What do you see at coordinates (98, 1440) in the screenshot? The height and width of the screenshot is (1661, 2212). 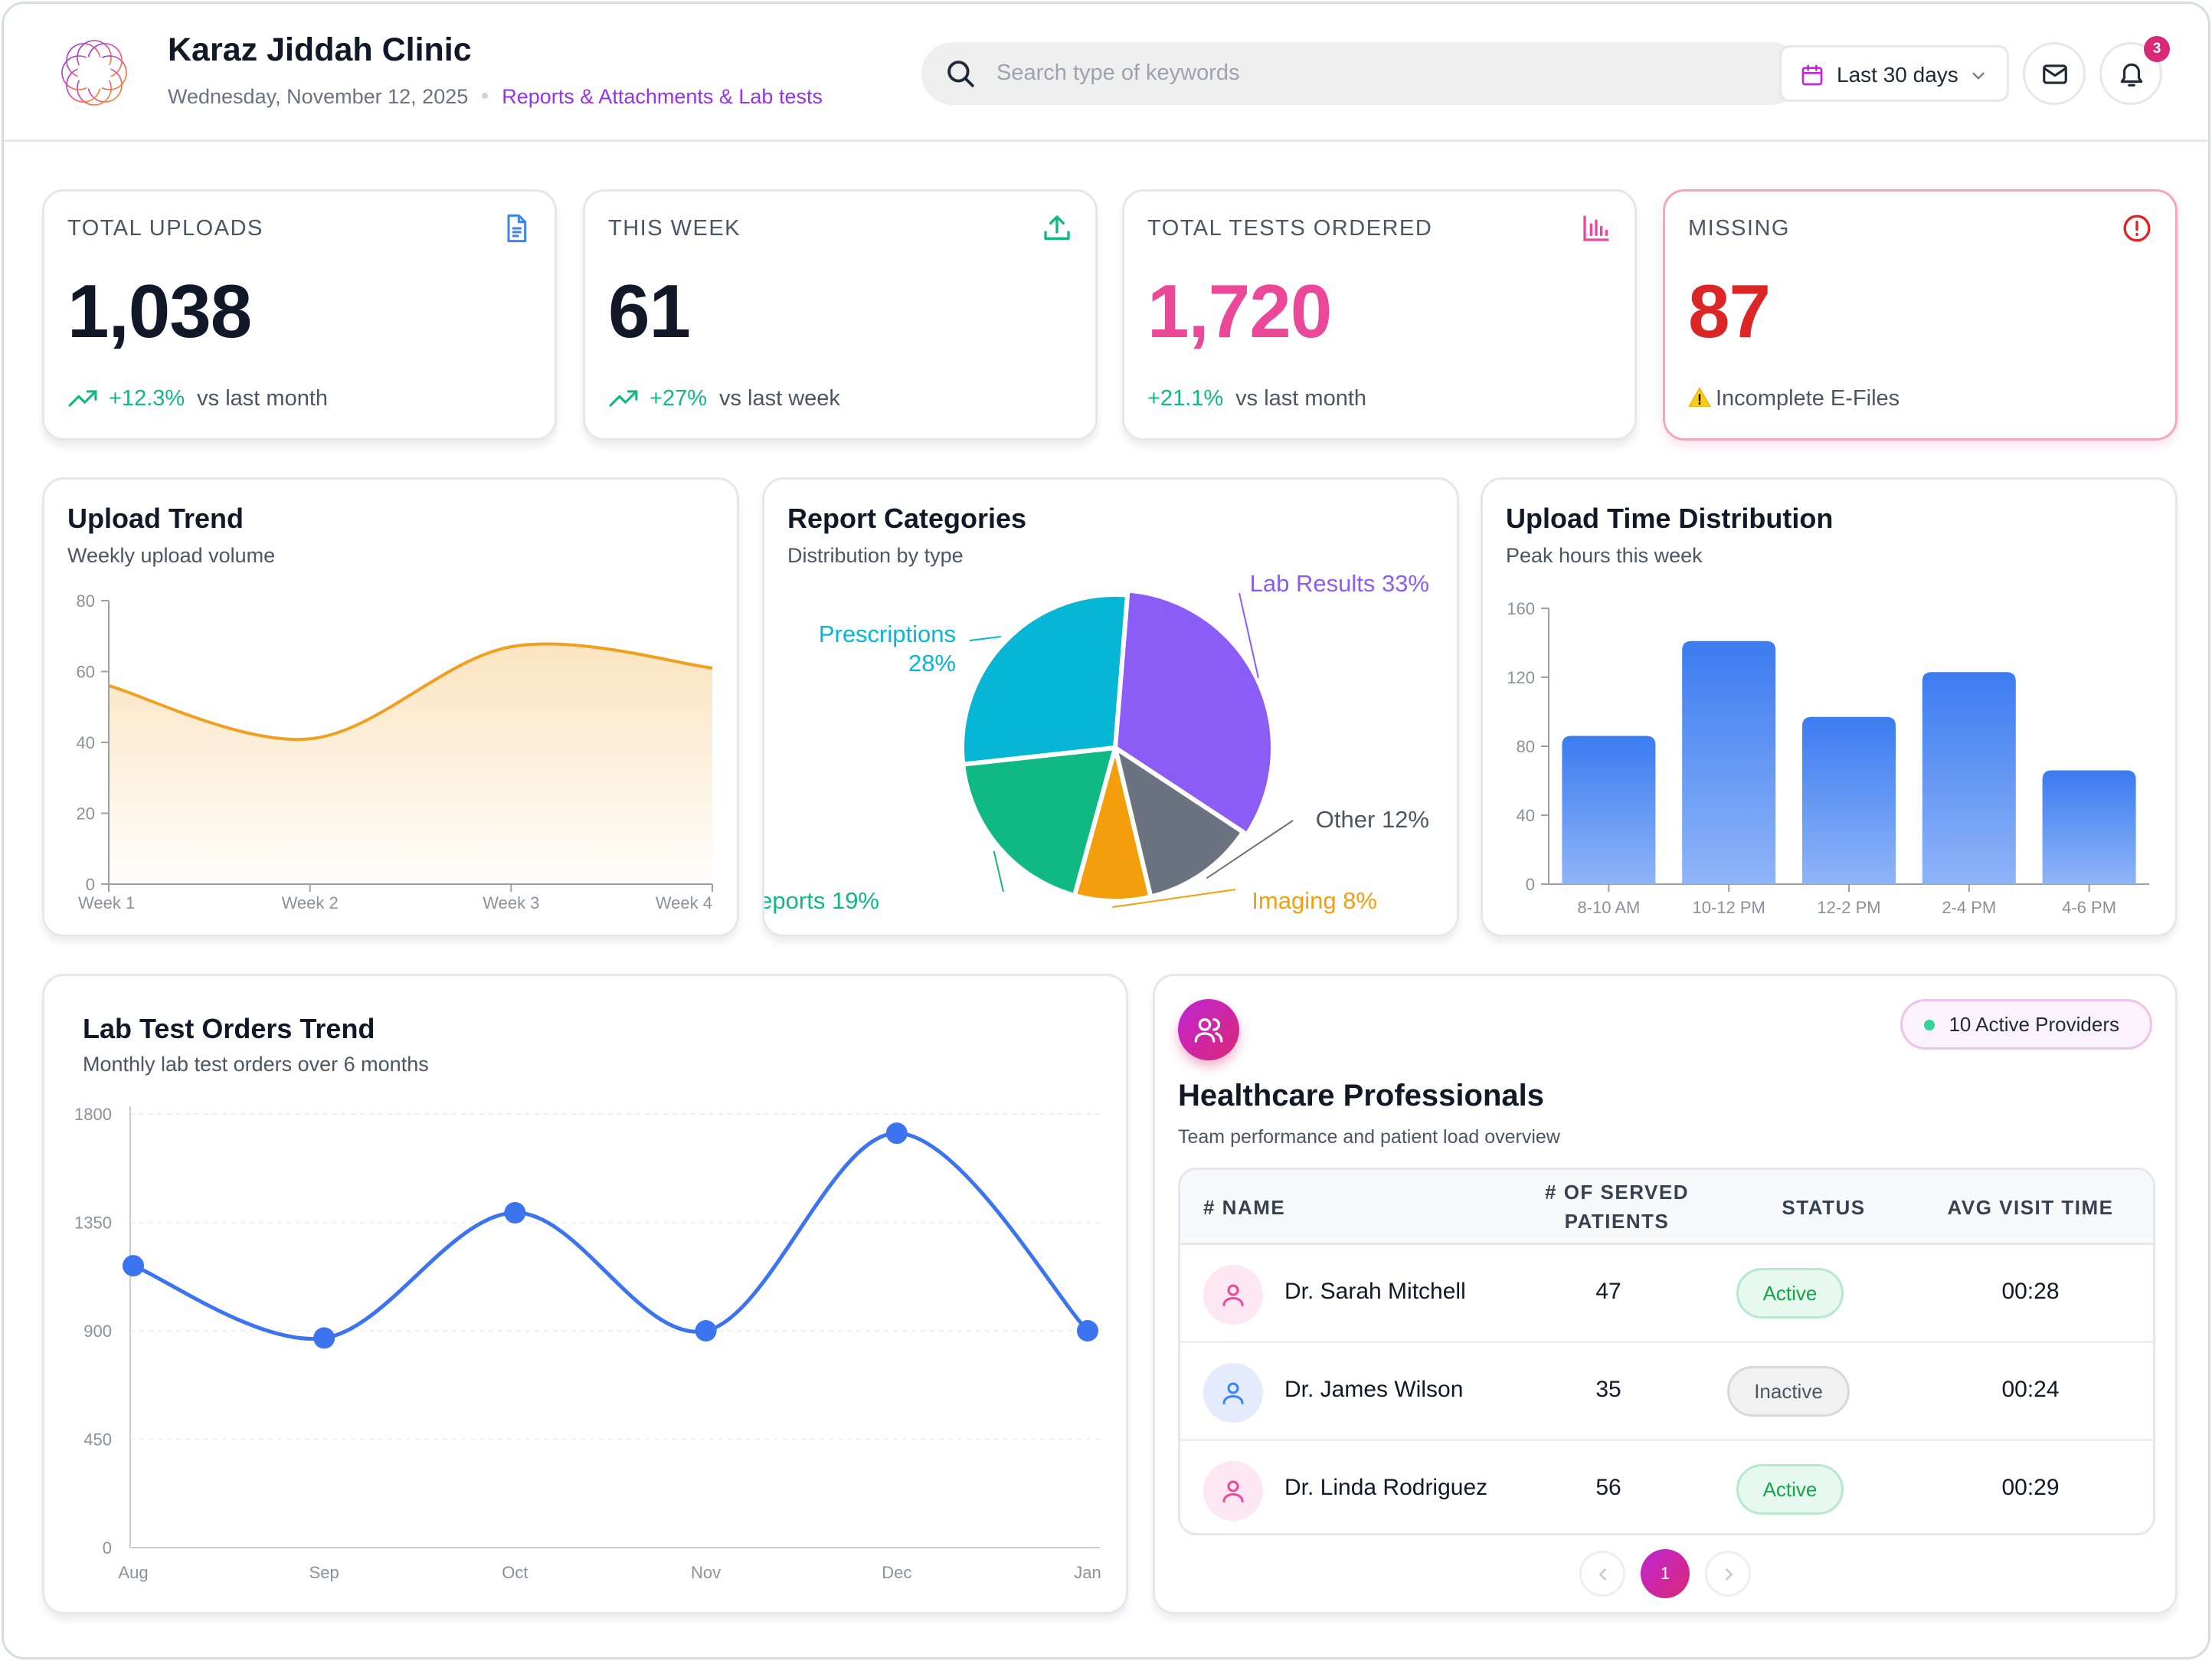 I see `y-tick-label: 450` at bounding box center [98, 1440].